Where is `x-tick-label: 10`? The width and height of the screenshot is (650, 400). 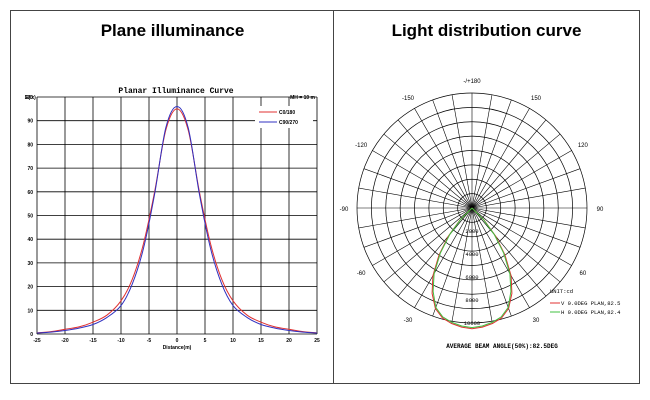
x-tick-label: 10 is located at coordinates (233, 341).